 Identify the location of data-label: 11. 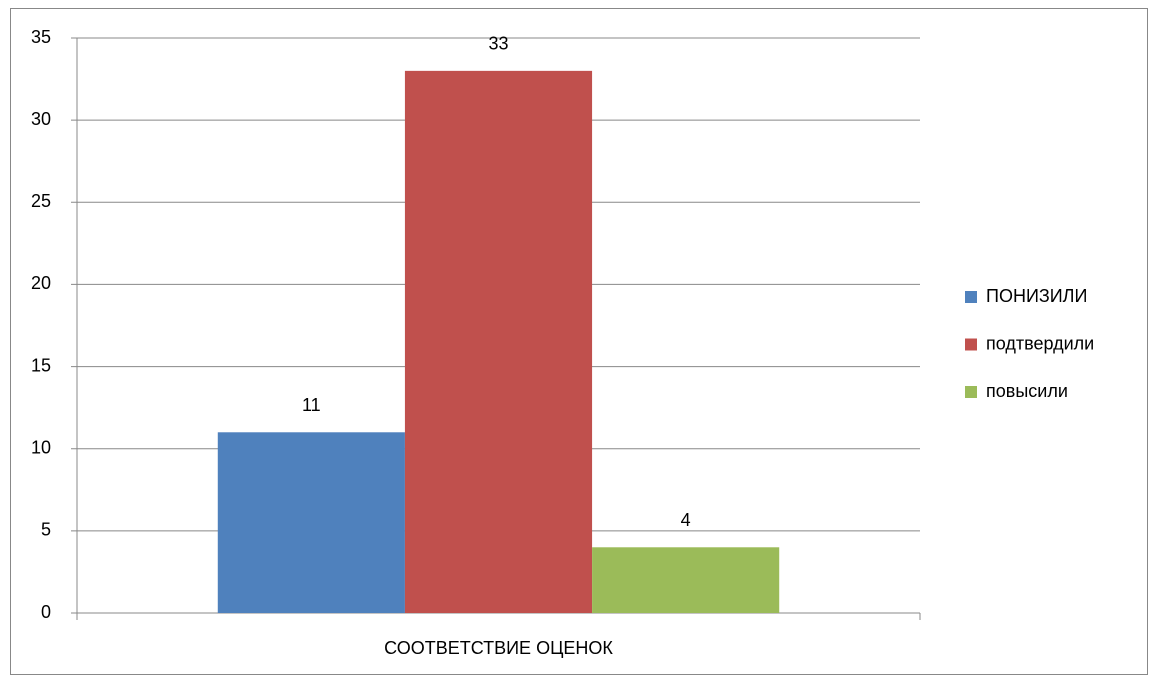
(311, 405).